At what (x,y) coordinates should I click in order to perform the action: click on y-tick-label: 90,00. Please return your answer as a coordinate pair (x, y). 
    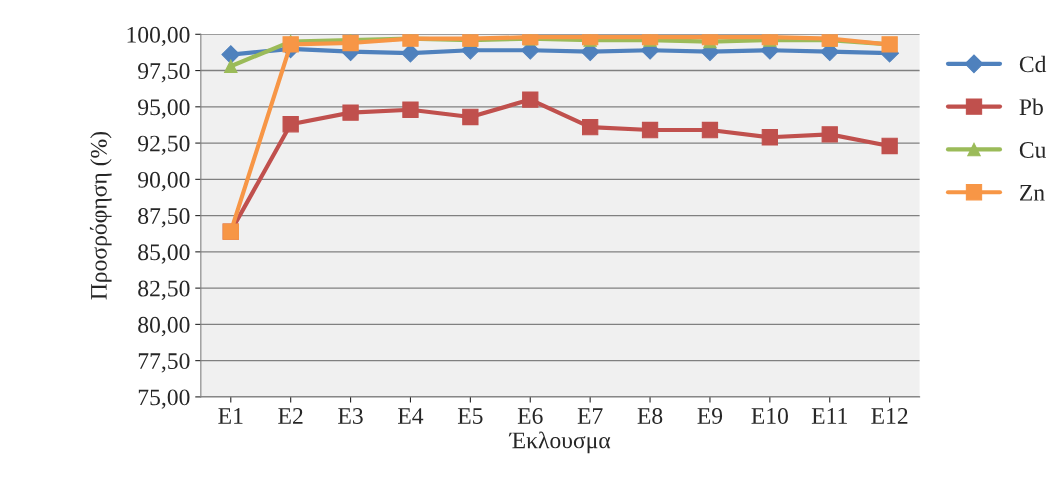
    Looking at the image, I should click on (164, 181).